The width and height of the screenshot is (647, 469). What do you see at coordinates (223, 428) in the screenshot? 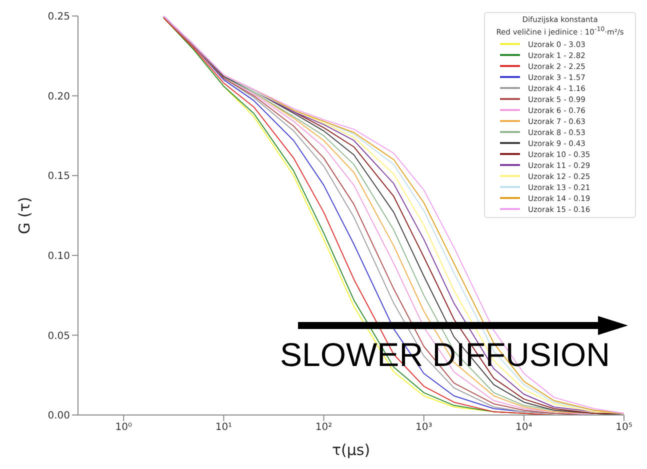
I see `x-tick-label: 10¹` at bounding box center [223, 428].